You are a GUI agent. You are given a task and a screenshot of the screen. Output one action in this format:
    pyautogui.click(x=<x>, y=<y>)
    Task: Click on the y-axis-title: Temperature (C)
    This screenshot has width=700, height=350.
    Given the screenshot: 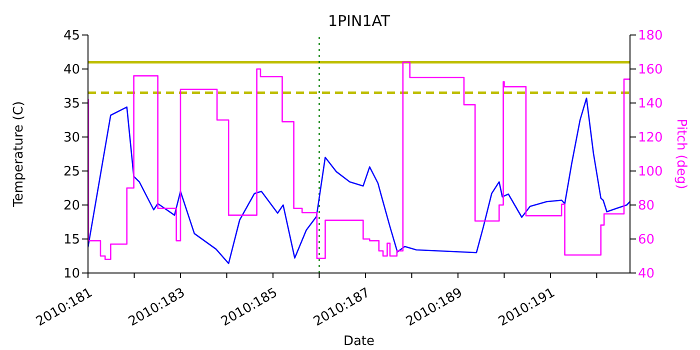 What is the action you would take?
    pyautogui.click(x=19, y=154)
    